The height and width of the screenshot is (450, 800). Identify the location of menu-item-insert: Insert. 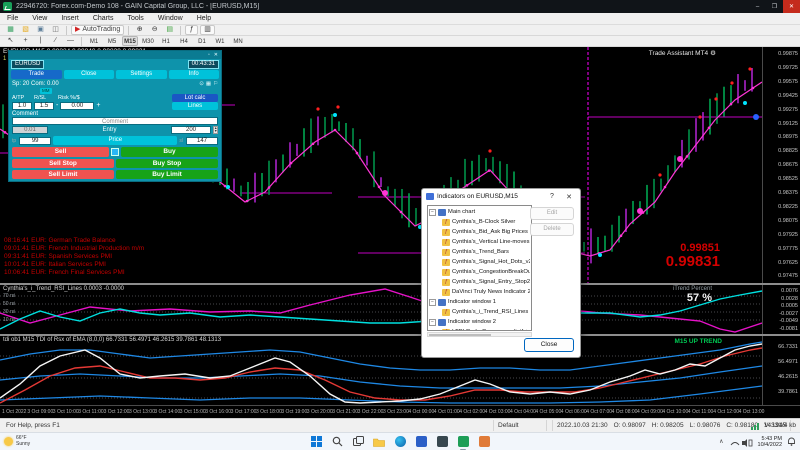
(70, 18).